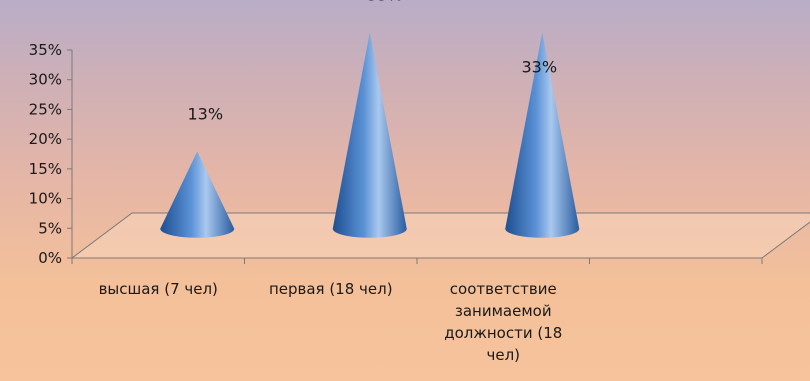 This screenshot has height=381, width=810. I want to click on x-category-label: соответствие занимаемой должности (18 чел), so click(503, 322).